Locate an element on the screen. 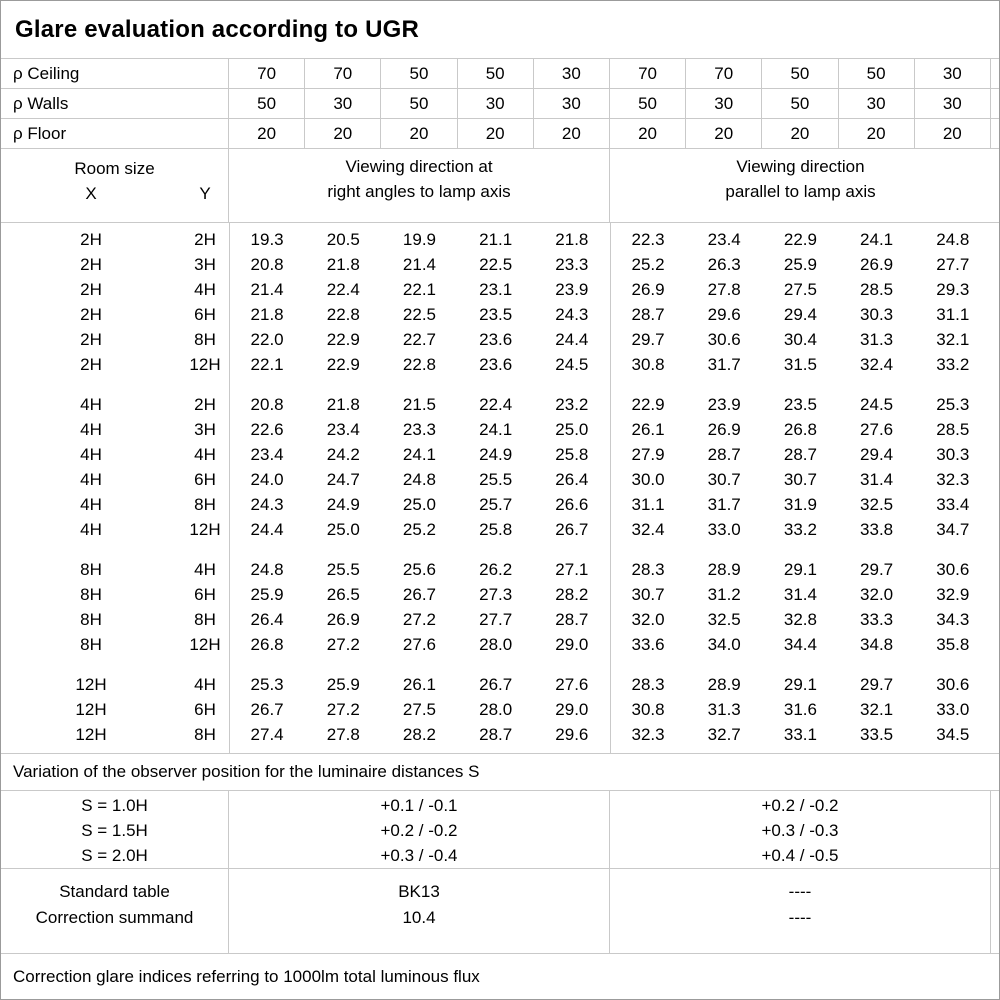 The image size is (1000, 1000). ugr-value: 25.8 is located at coordinates (572, 454).